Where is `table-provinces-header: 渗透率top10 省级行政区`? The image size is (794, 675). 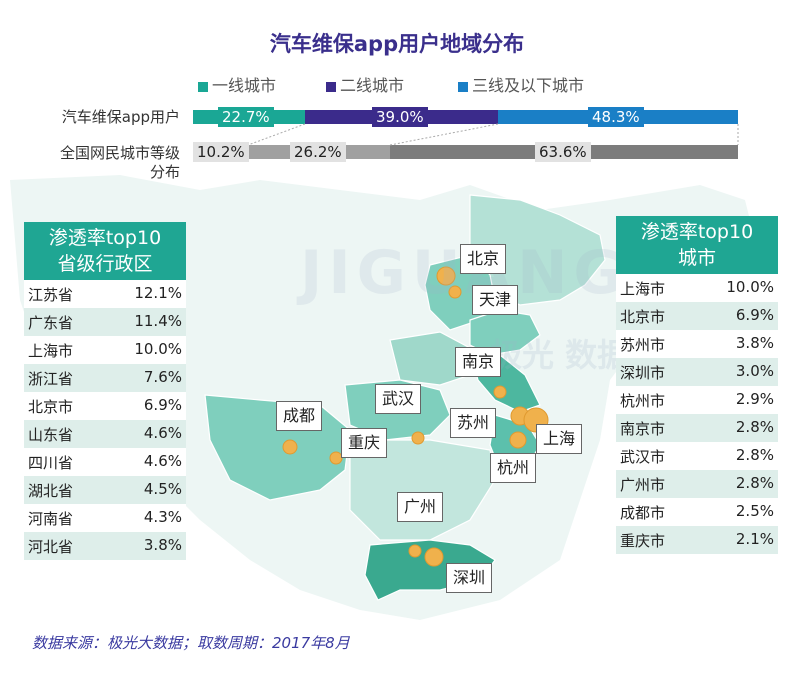 table-provinces-header: 渗透率top10 省级行政区 is located at coordinates (105, 251).